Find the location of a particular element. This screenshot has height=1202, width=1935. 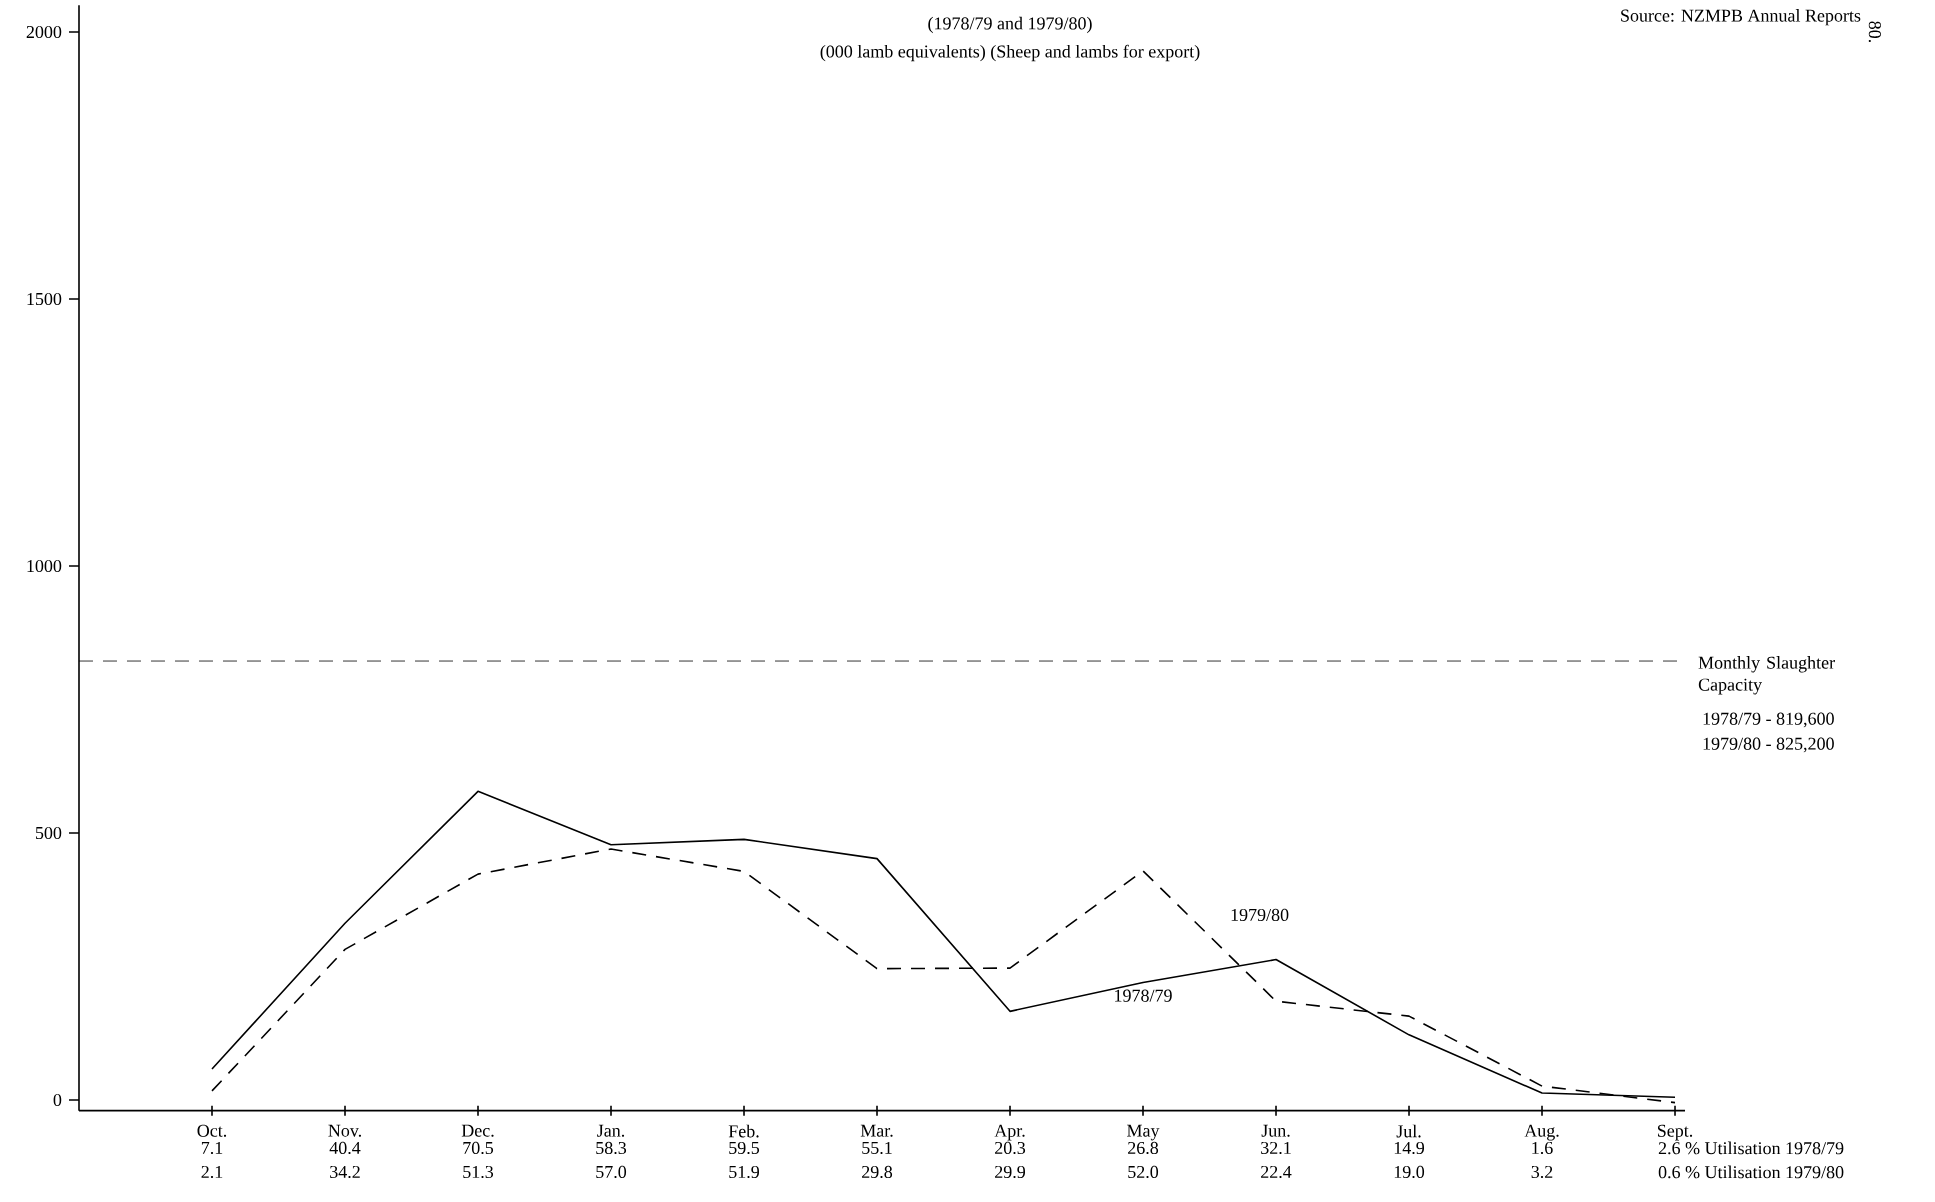

text: 1979/80 - 825,200 is located at coordinates (1768, 745).